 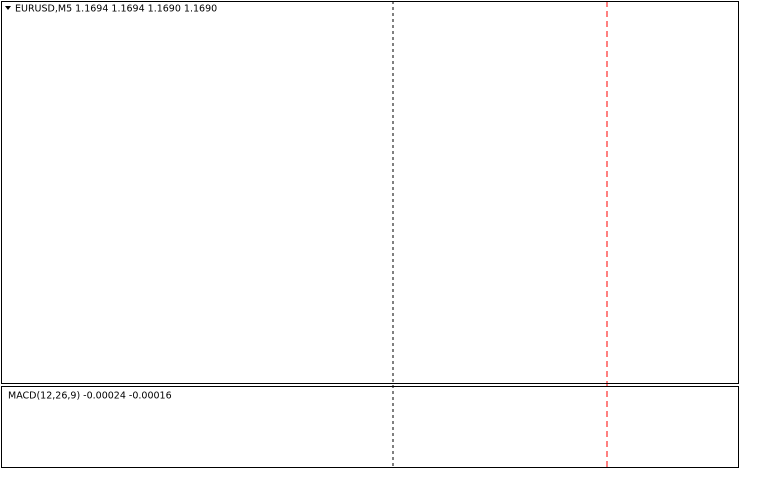 I want to click on macd-title: MACD(12,26,9) -0.00024 -0.00016, so click(x=90, y=396).